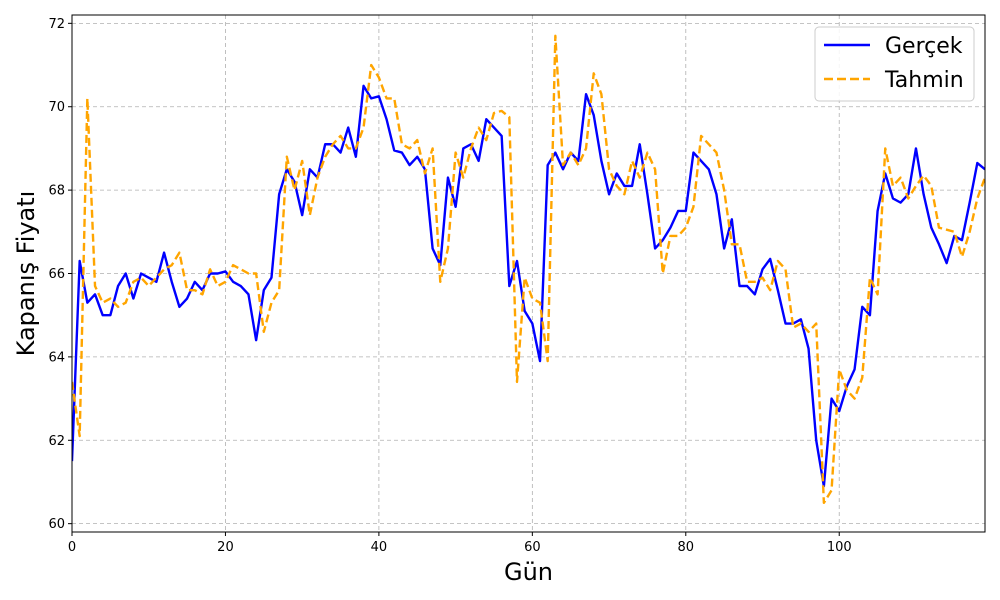 This screenshot has height=600, width=1000. I want to click on y-axis-ticks: 60 62 64 66 68 70 72, so click(60, 274).